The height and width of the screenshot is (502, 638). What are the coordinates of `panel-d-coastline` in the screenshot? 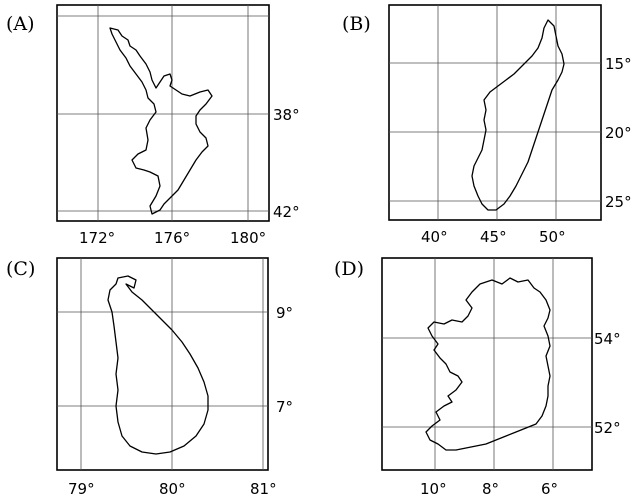 It's located at (488, 364).